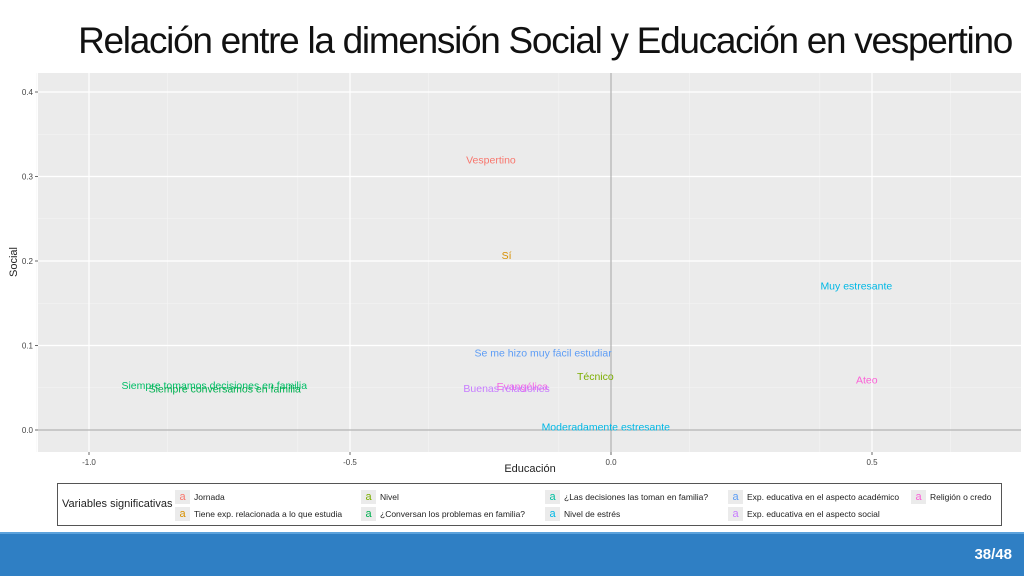  I want to click on legend-item: a Nivel de estrés, so click(582, 514).